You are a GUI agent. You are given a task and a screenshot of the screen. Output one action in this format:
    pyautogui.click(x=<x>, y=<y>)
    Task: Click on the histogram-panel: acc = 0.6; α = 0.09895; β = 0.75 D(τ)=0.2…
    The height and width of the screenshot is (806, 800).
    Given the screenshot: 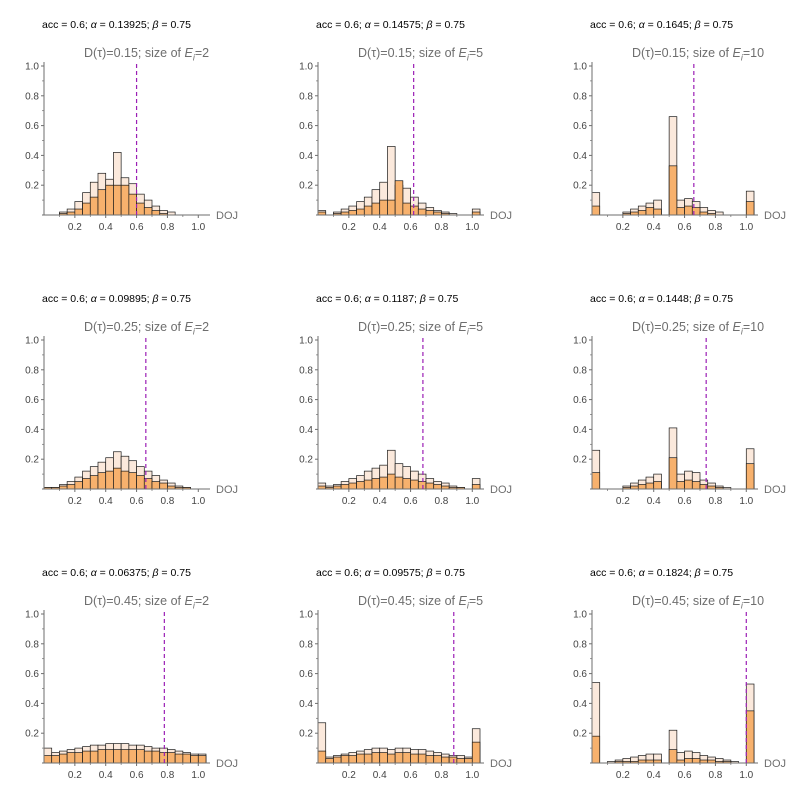 What is the action you would take?
    pyautogui.click(x=145, y=407)
    